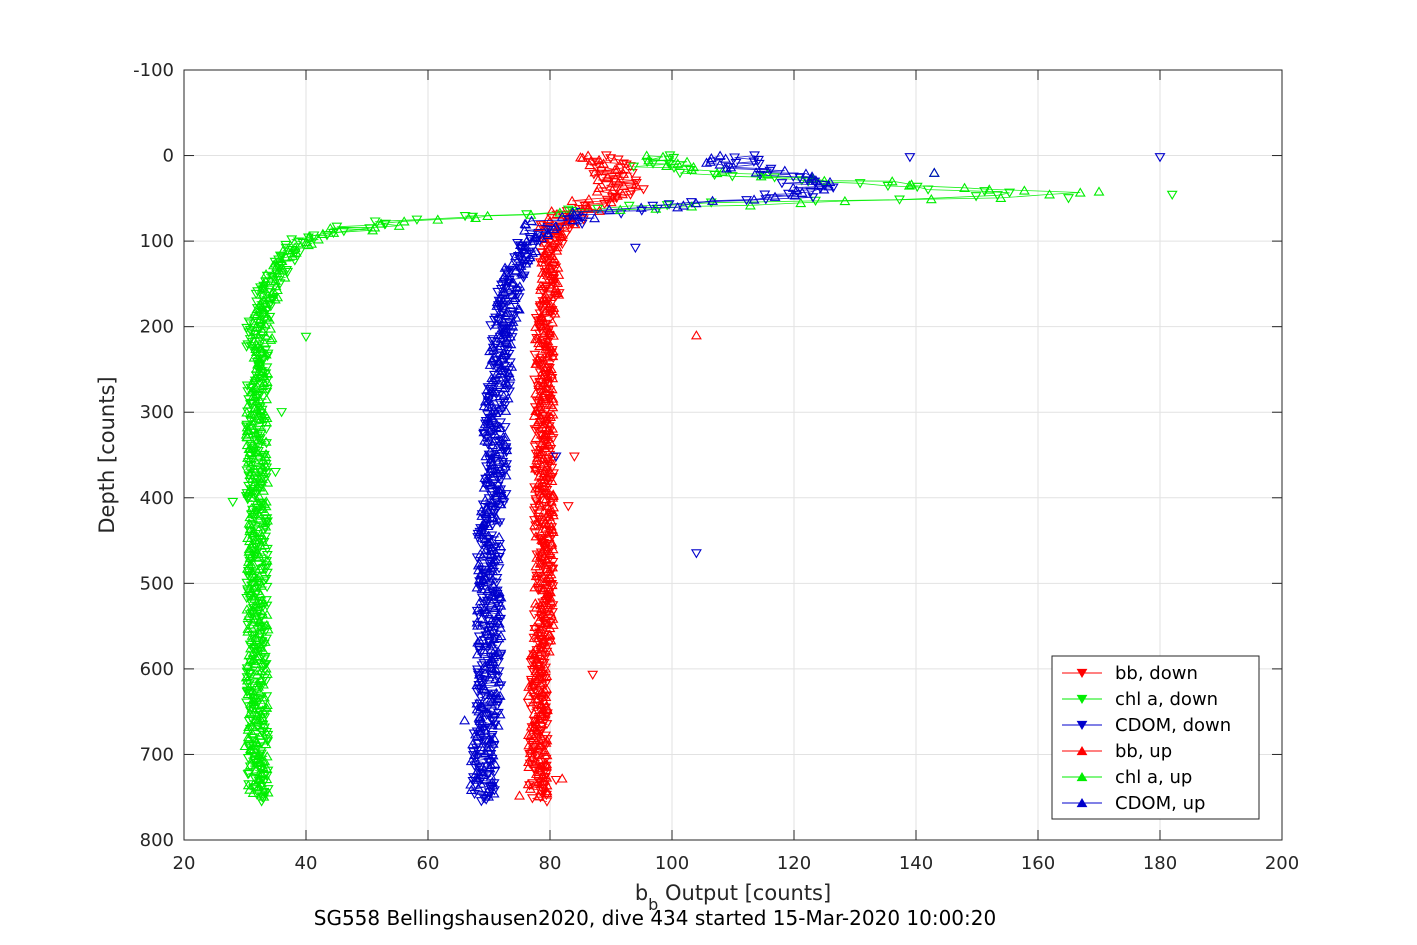  I want to click on x-tick-label: 60, so click(428, 863).